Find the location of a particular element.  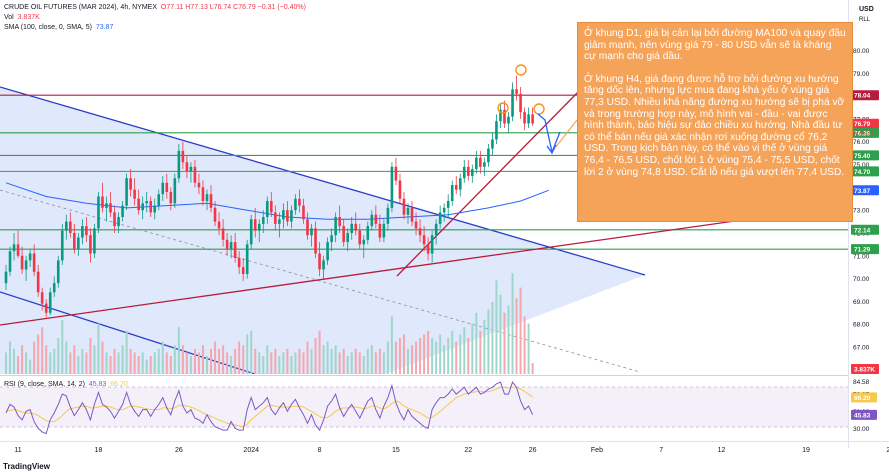

svg-text: 45.83 is located at coordinates (862, 415).